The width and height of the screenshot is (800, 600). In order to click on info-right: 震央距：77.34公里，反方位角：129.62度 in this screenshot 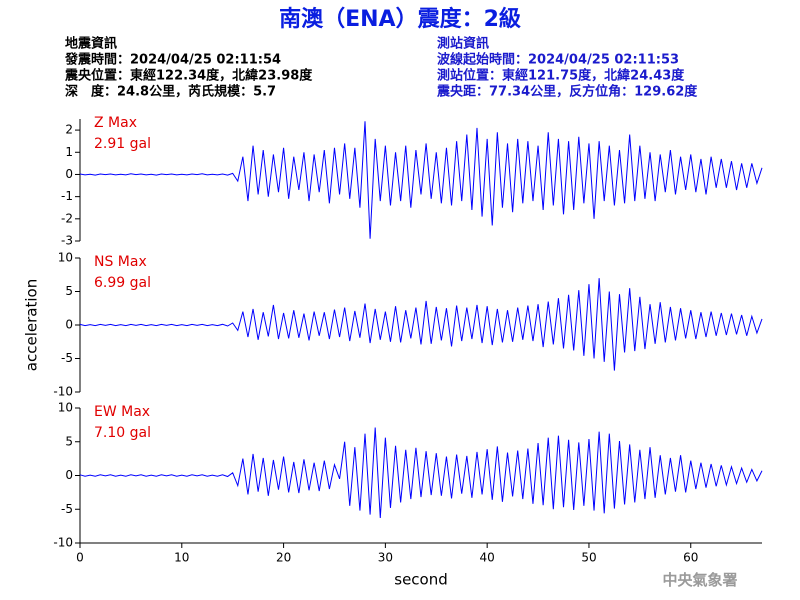, I will do `click(567, 92)`.